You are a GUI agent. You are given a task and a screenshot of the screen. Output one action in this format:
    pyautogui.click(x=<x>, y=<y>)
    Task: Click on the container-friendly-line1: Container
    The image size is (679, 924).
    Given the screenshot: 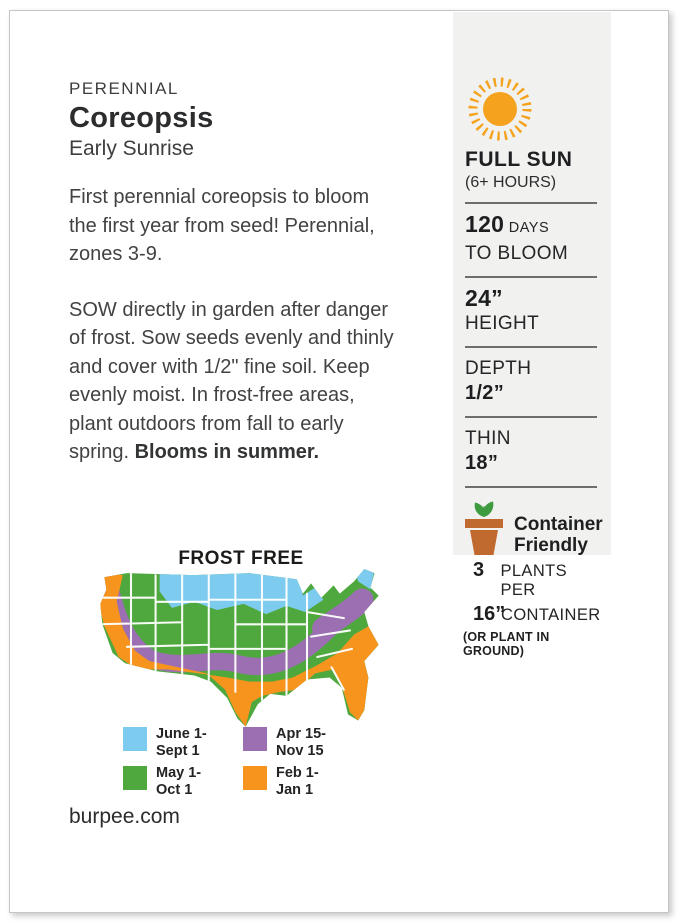 What is the action you would take?
    pyautogui.click(x=558, y=524)
    